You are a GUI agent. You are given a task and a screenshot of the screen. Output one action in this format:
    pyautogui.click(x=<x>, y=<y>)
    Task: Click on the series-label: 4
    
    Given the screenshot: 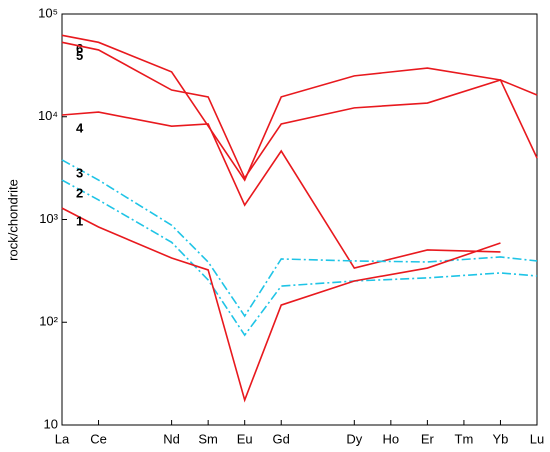 What is the action you would take?
    pyautogui.click(x=80, y=127)
    